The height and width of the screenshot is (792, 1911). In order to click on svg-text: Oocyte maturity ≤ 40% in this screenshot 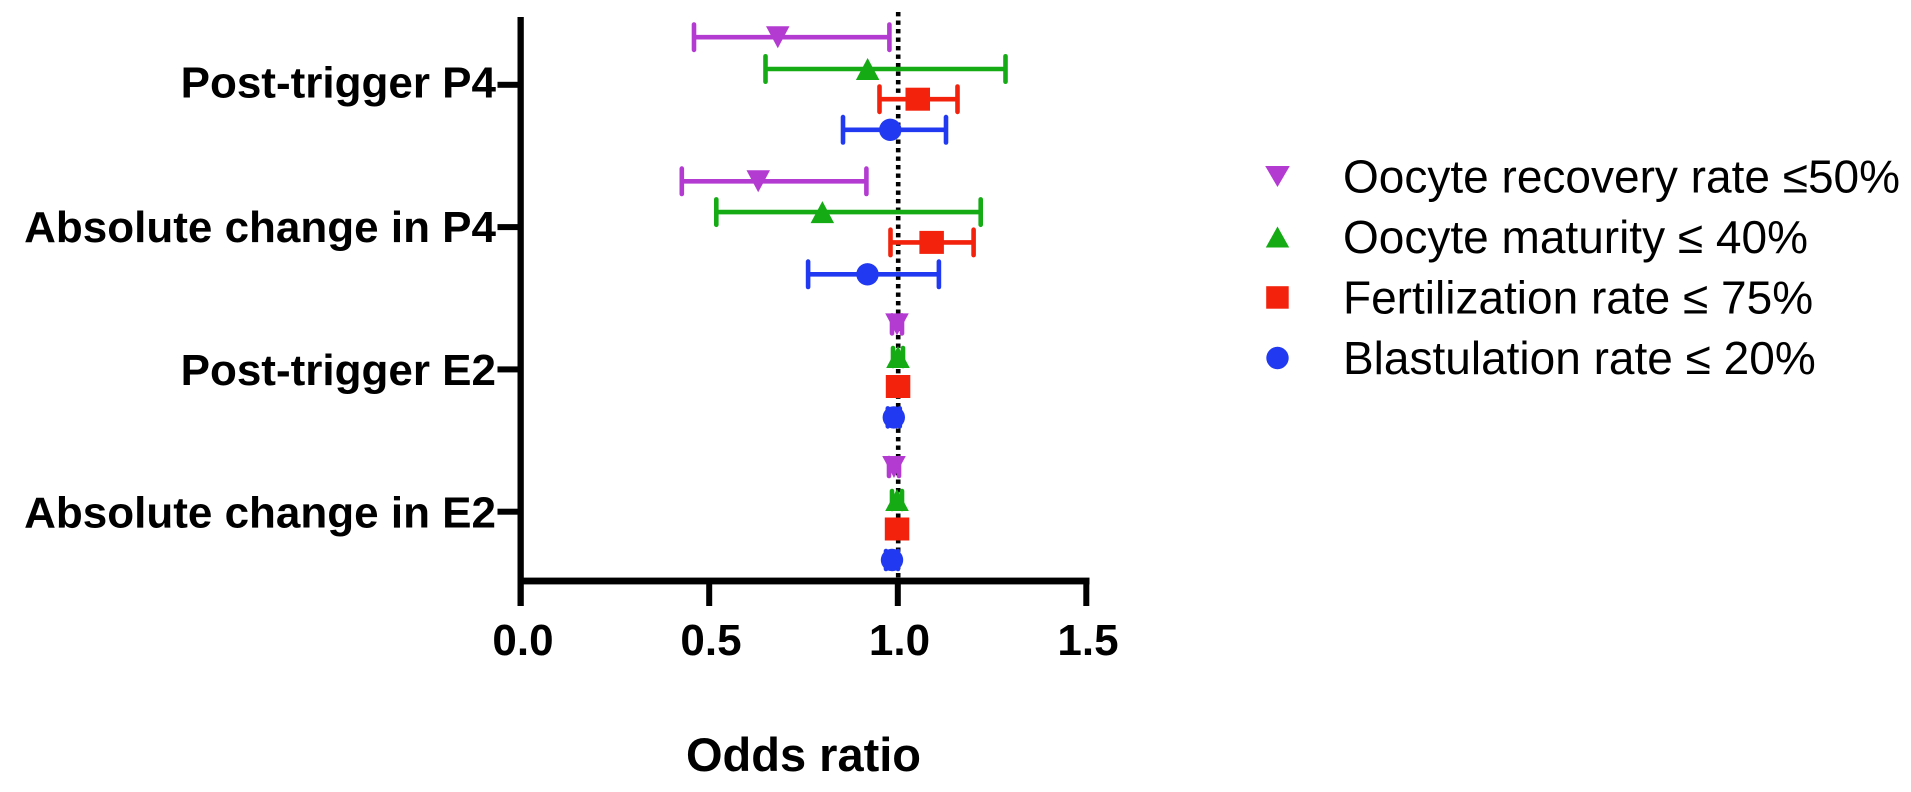, I will do `click(1575, 237)`.